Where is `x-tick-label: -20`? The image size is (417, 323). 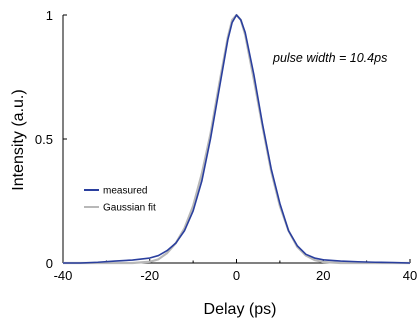 x-tick-label: -20 is located at coordinates (149, 275).